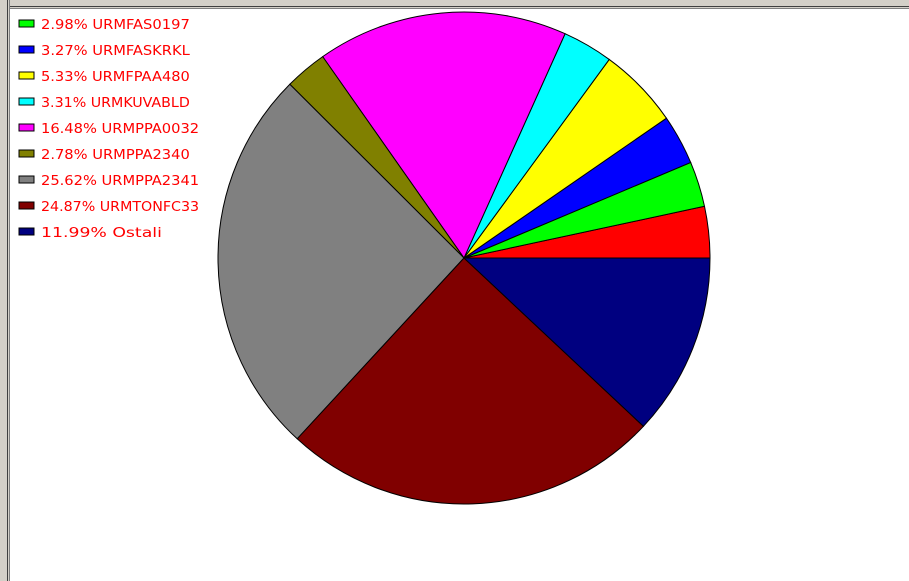 This screenshot has height=581, width=909. Describe the element at coordinates (26, 153) in the screenshot. I see `legend-swatch-urmppa2340` at that location.